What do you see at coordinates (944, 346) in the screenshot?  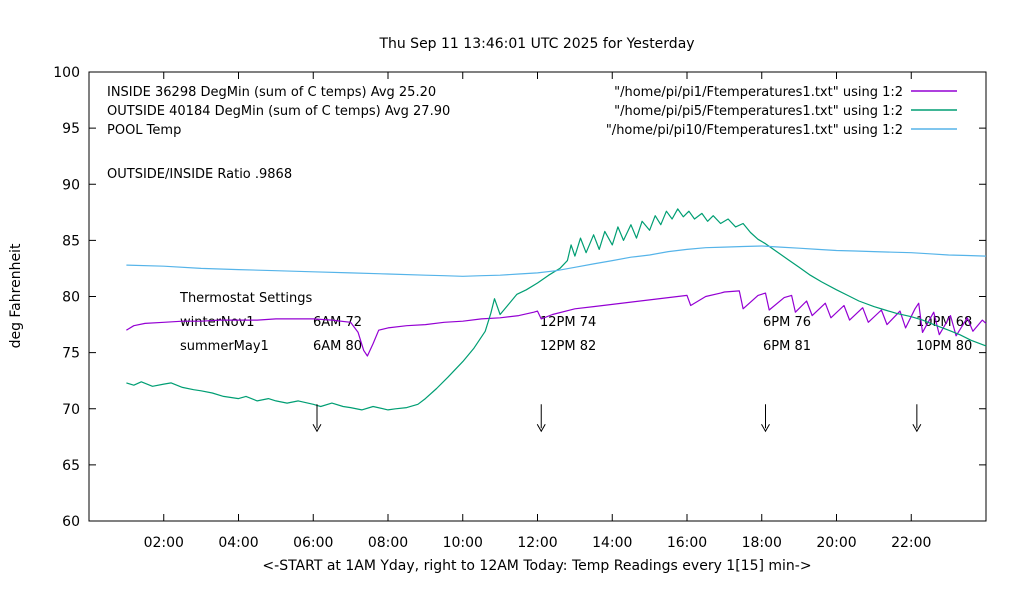 I see `thermostat-summer-10pm: 10PM 80` at bounding box center [944, 346].